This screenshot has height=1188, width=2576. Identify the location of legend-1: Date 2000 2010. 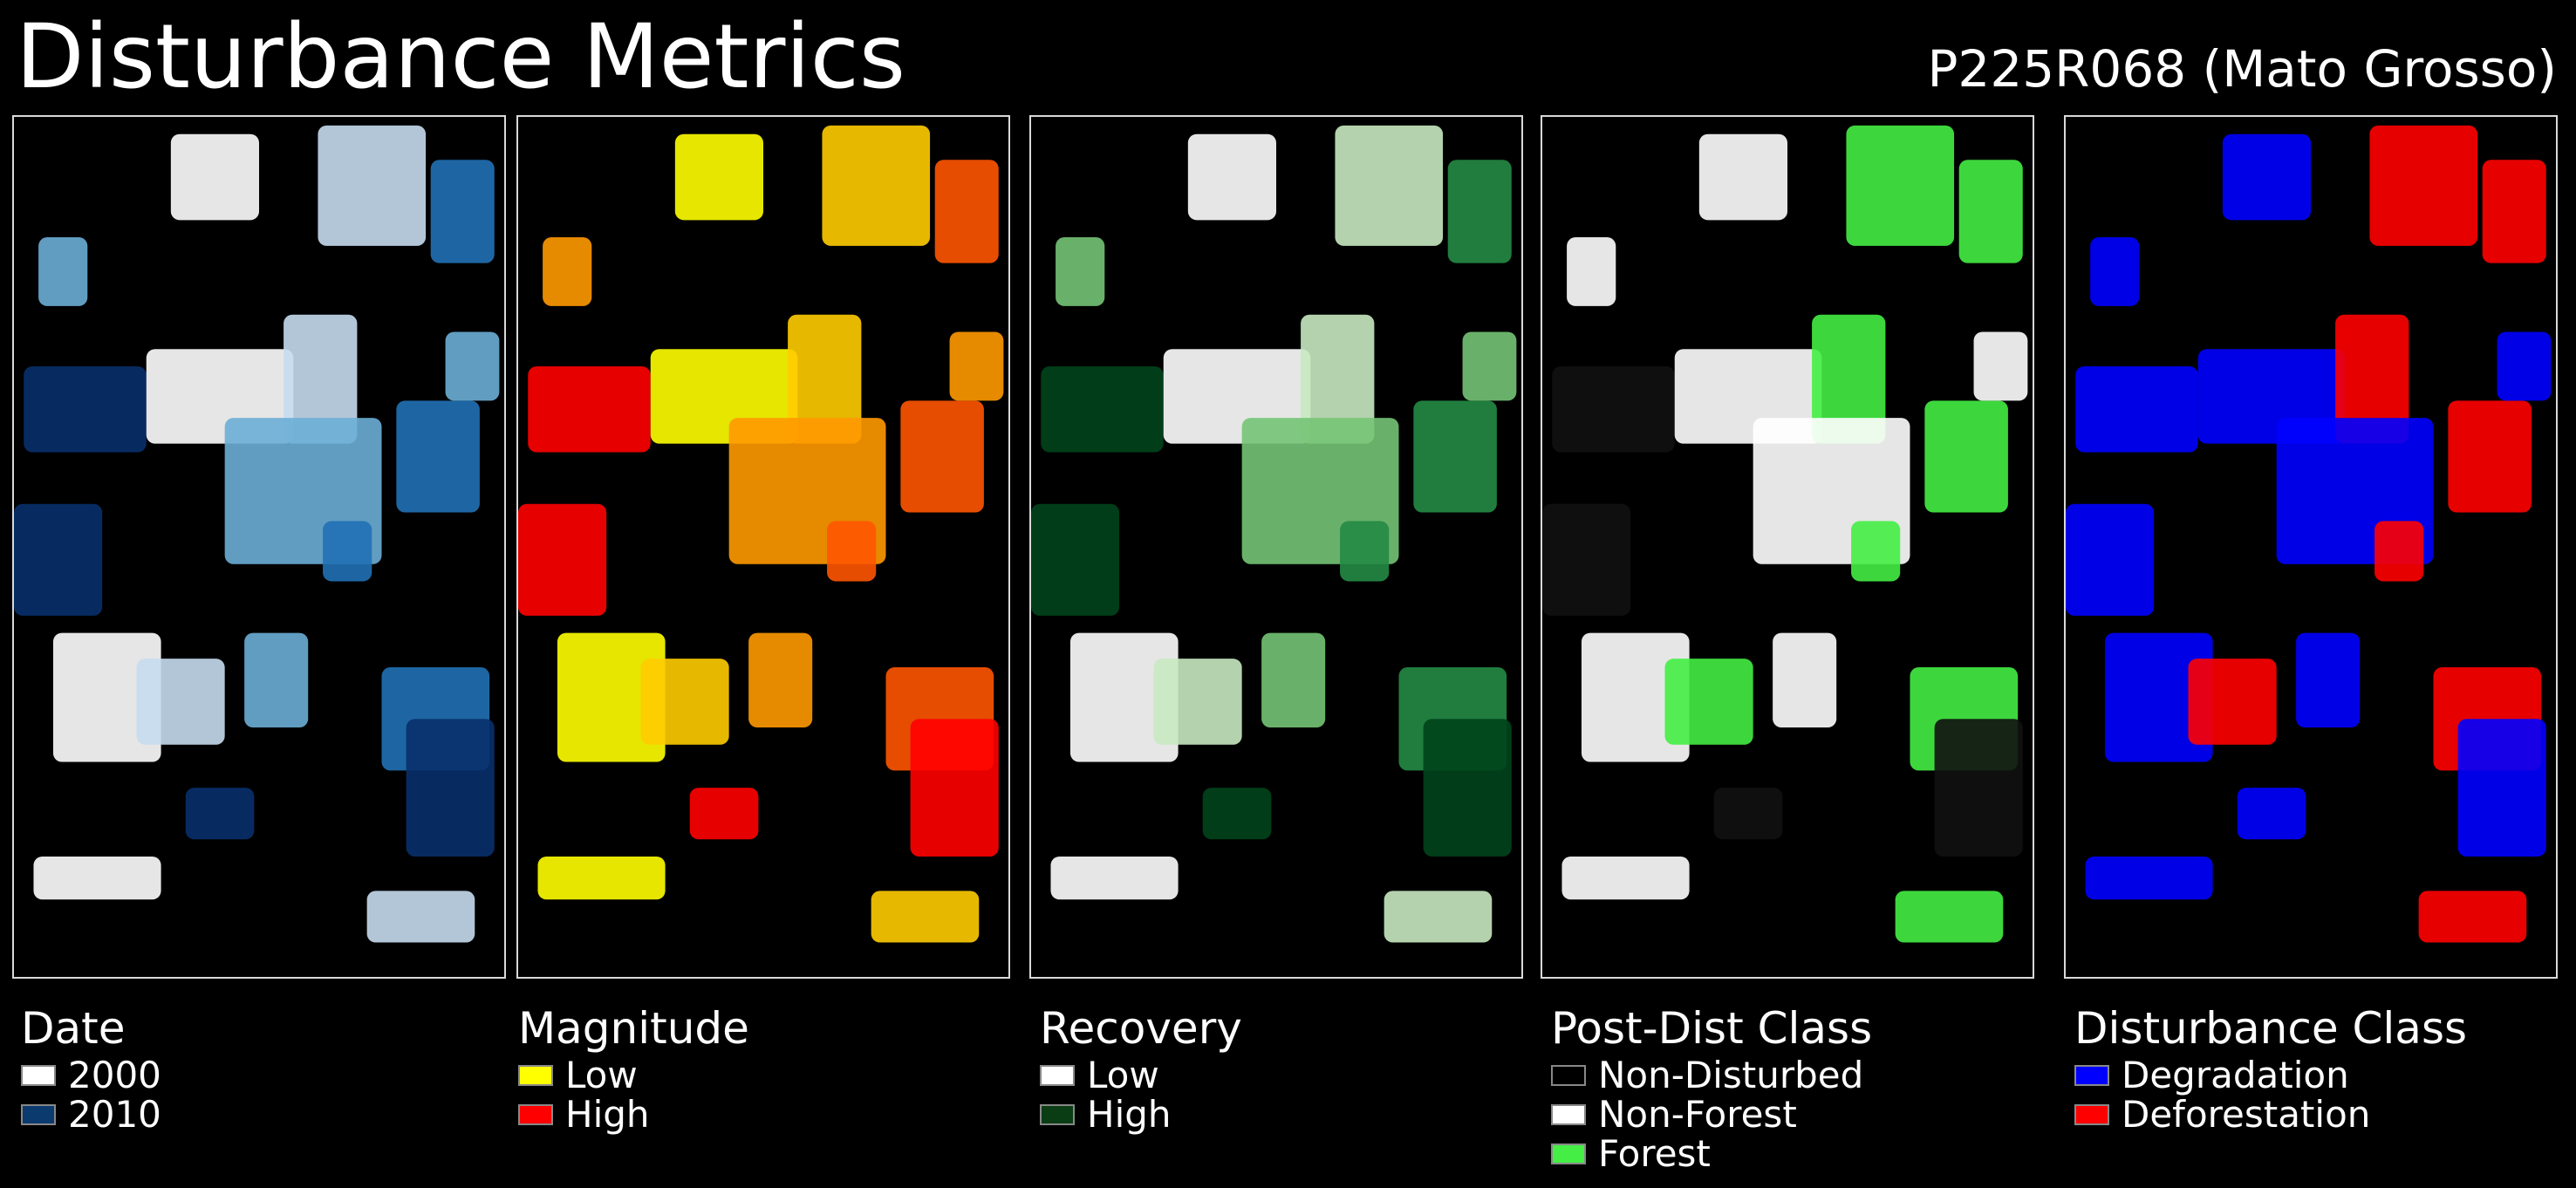
(91, 1067).